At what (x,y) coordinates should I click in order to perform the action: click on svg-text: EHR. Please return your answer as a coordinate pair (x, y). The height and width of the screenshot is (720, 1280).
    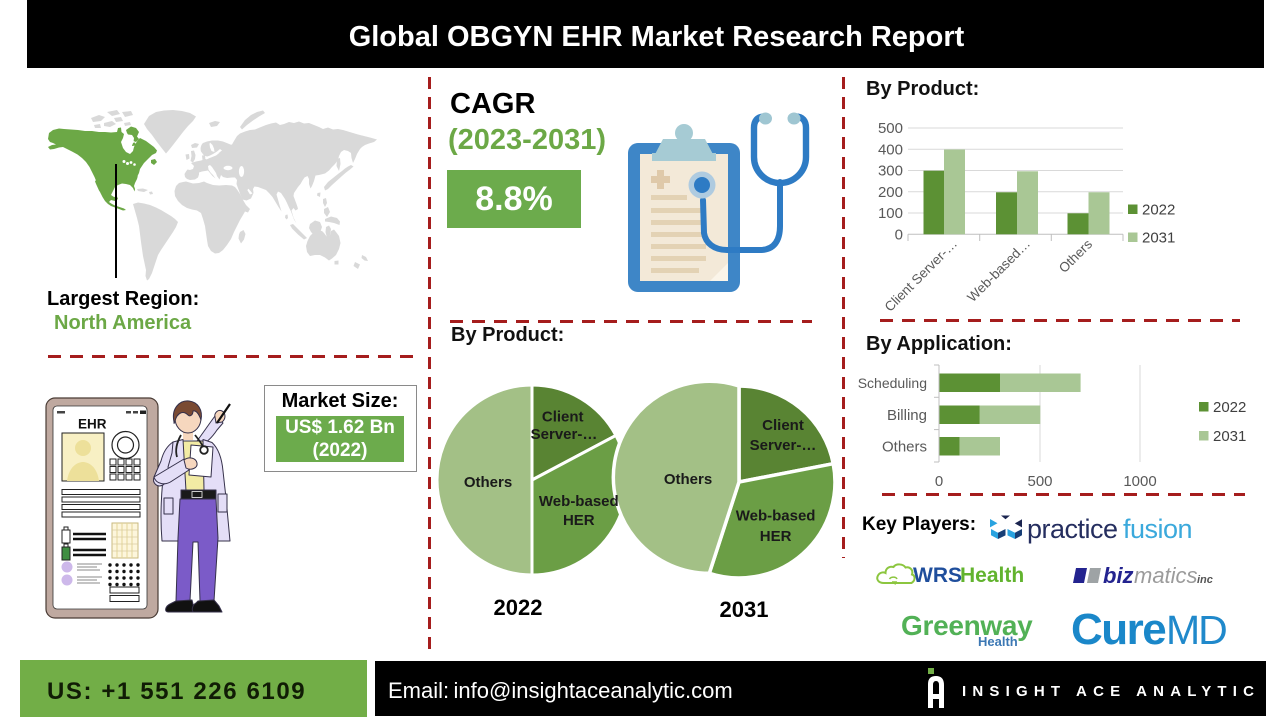
    Looking at the image, I should click on (92, 424).